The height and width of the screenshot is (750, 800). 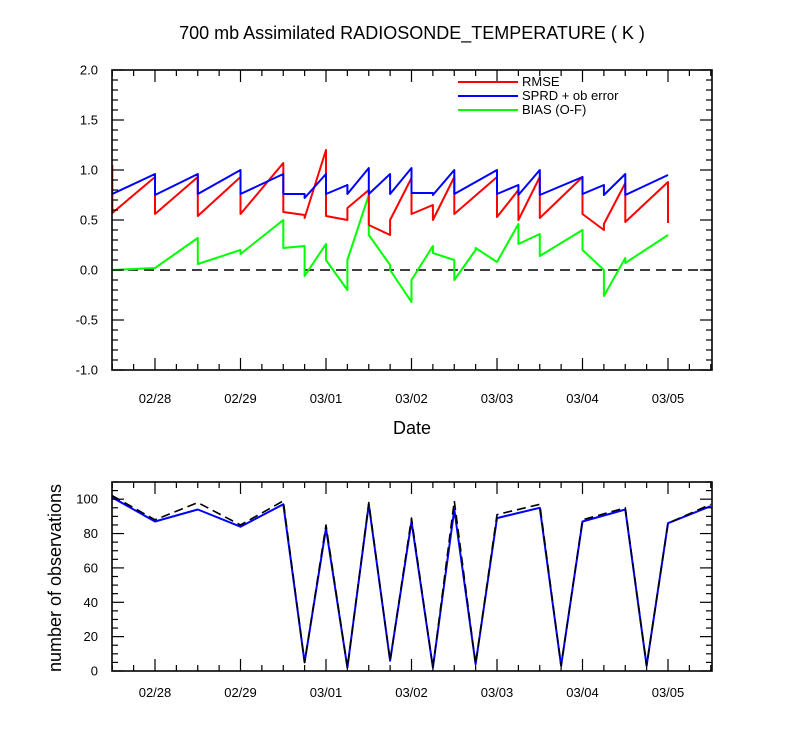 I want to click on series-line-sprd-ob-error, so click(x=390, y=183).